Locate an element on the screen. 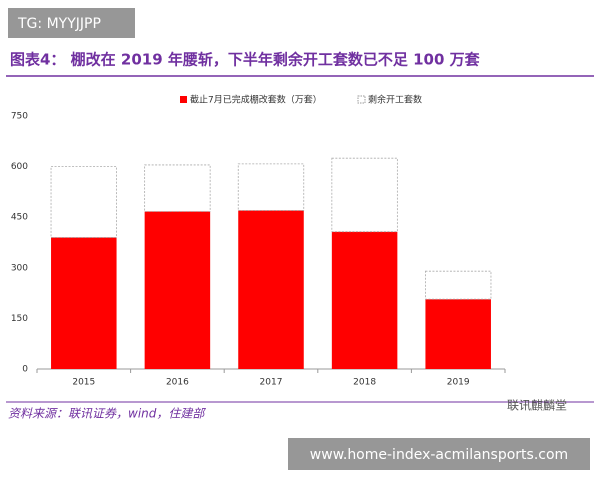 The height and width of the screenshot is (480, 600). x-tick-label: 2018 is located at coordinates (364, 383).